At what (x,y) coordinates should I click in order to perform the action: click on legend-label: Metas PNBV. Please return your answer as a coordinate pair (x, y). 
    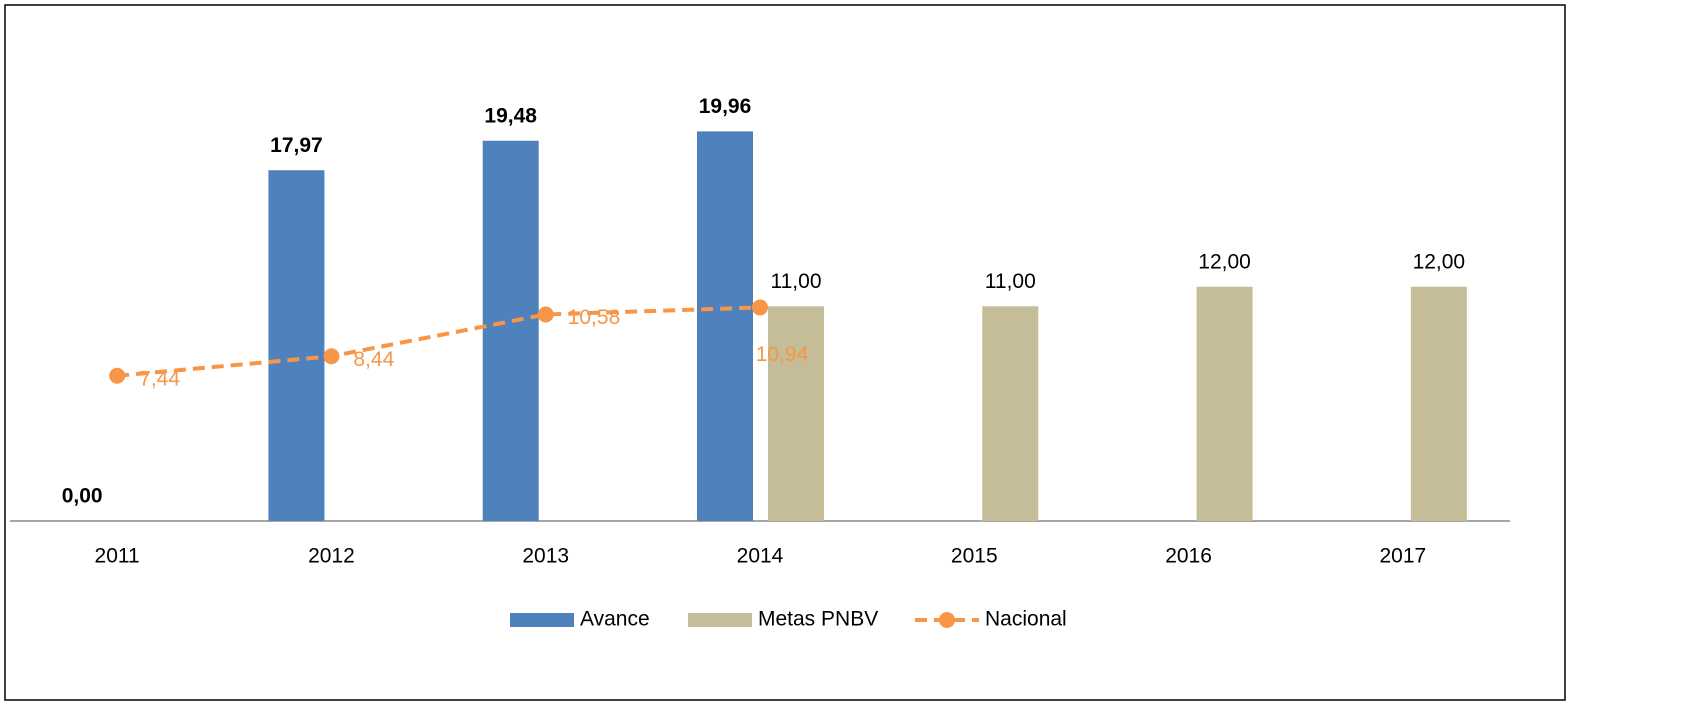
    Looking at the image, I should click on (818, 619).